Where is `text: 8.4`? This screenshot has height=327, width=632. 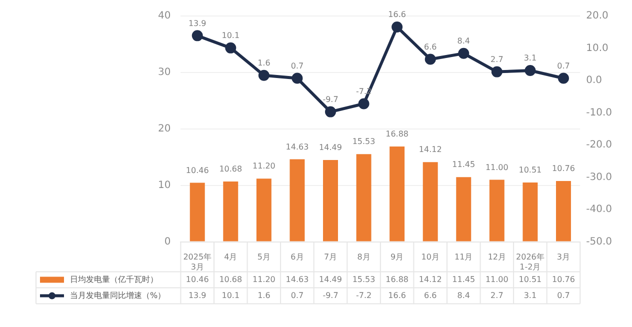 text: 8.4 is located at coordinates (463, 41).